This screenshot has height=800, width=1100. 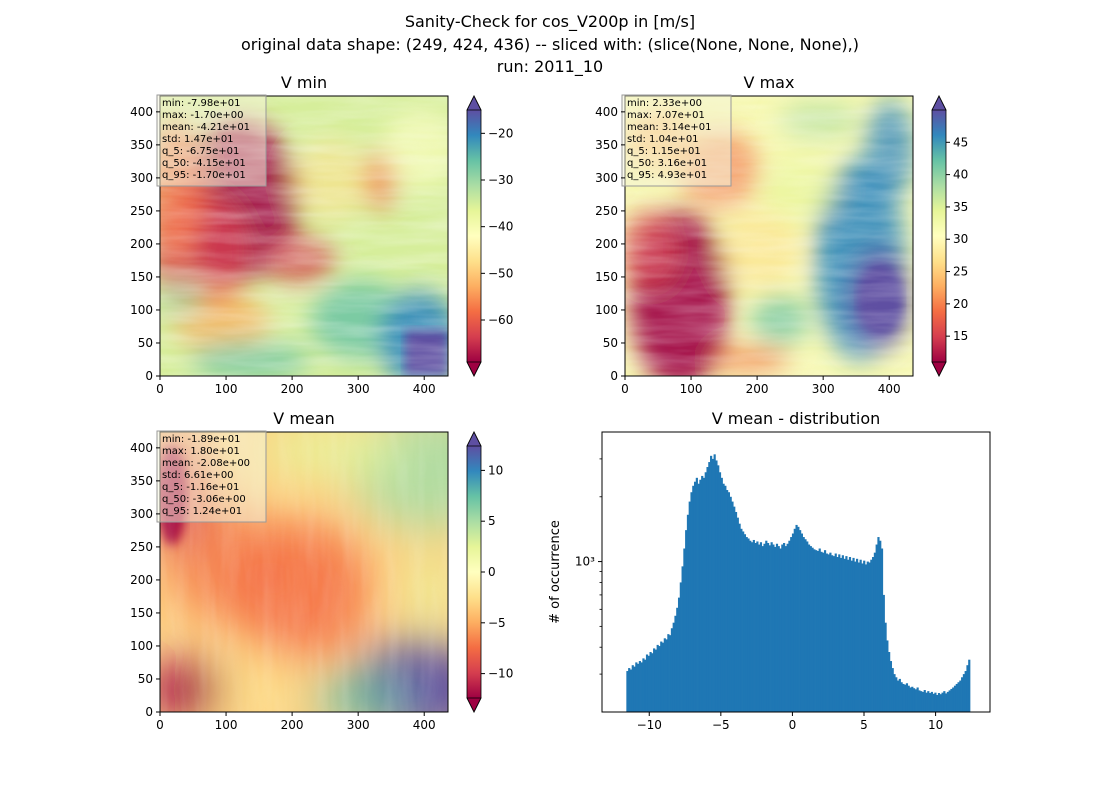 I want to click on x-tick-label: 300, so click(x=358, y=725).